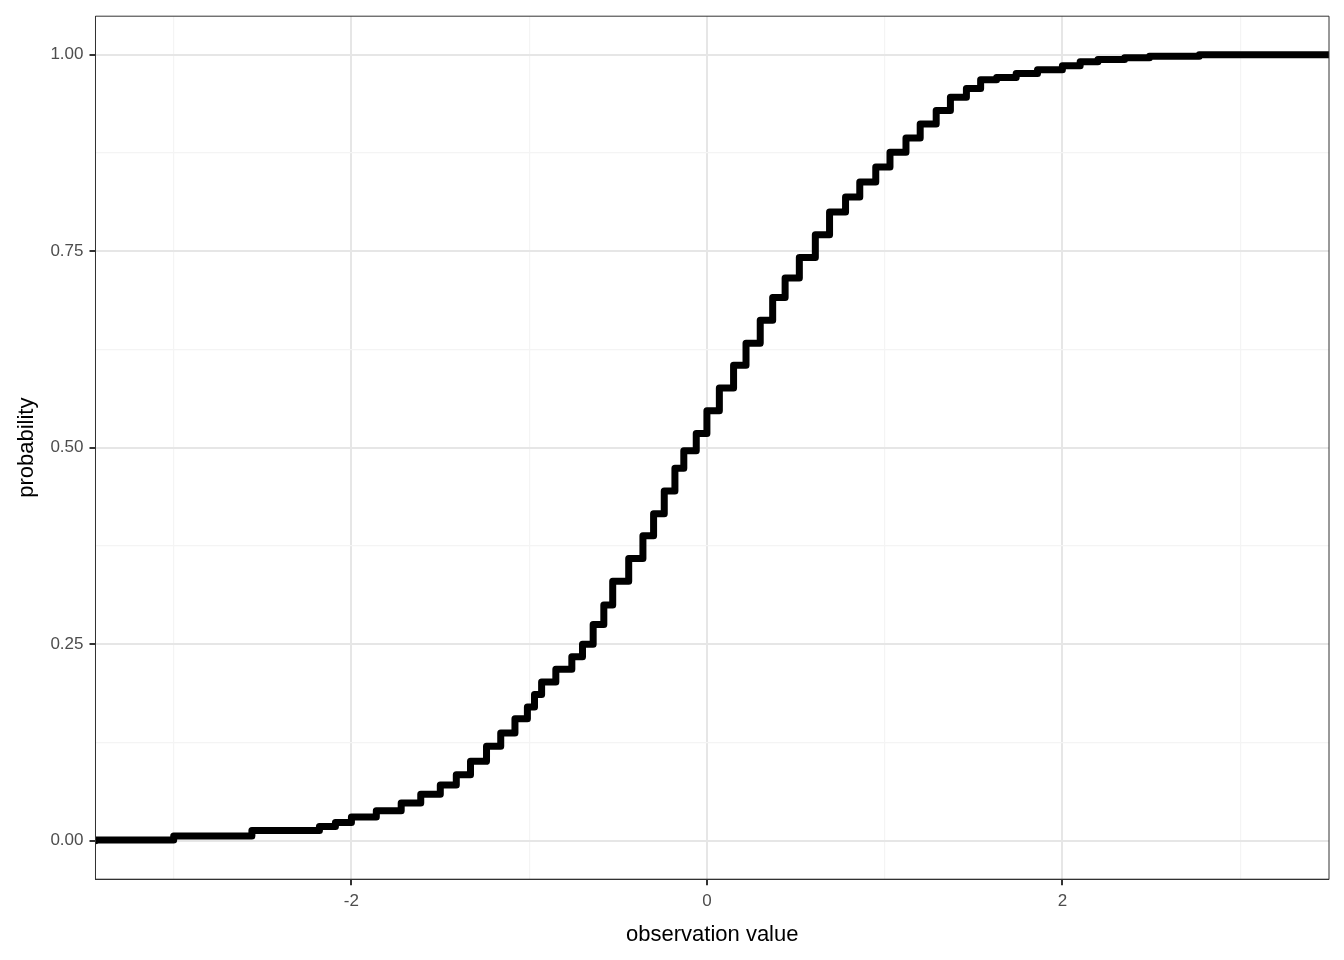 The width and height of the screenshot is (1344, 960). What do you see at coordinates (67, 643) in the screenshot?
I see `y-tick-label: 0.25` at bounding box center [67, 643].